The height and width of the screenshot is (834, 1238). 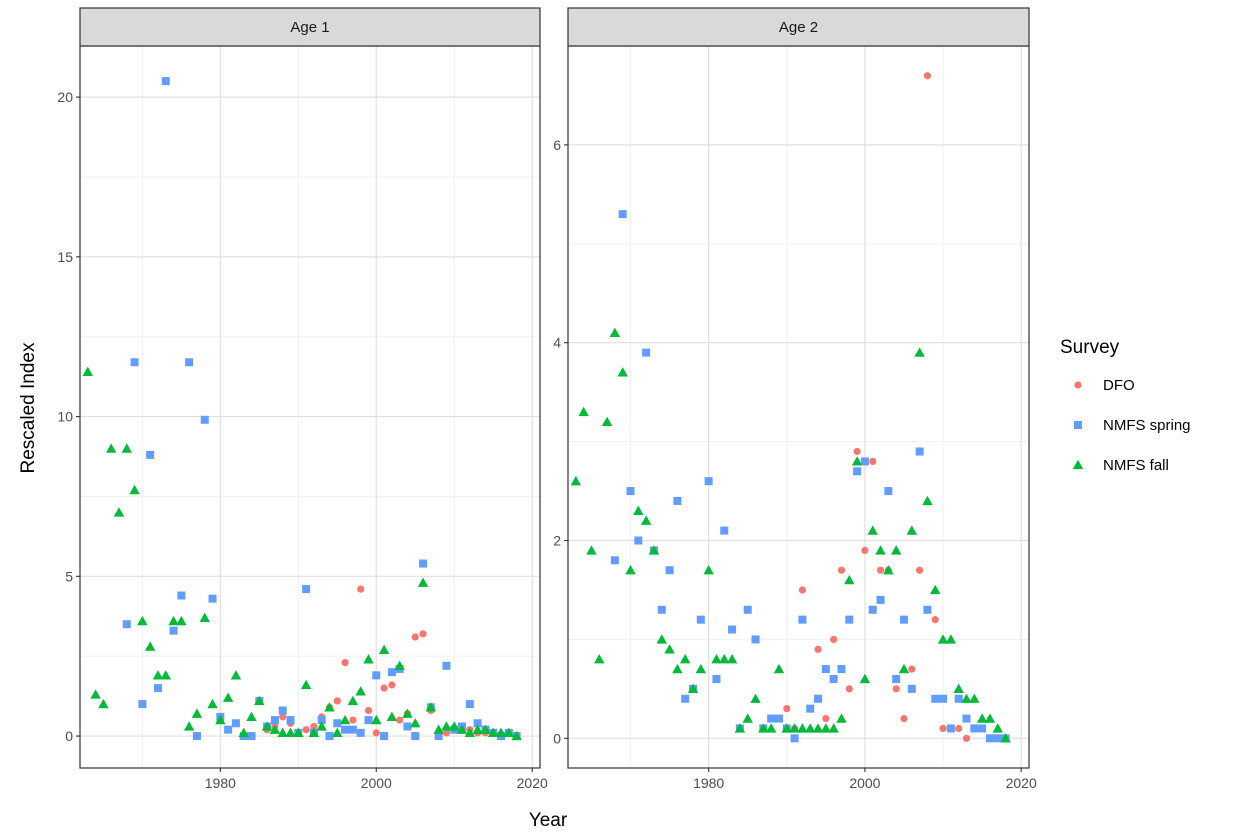 I want to click on legend-entry: DFO, so click(x=1104, y=385).